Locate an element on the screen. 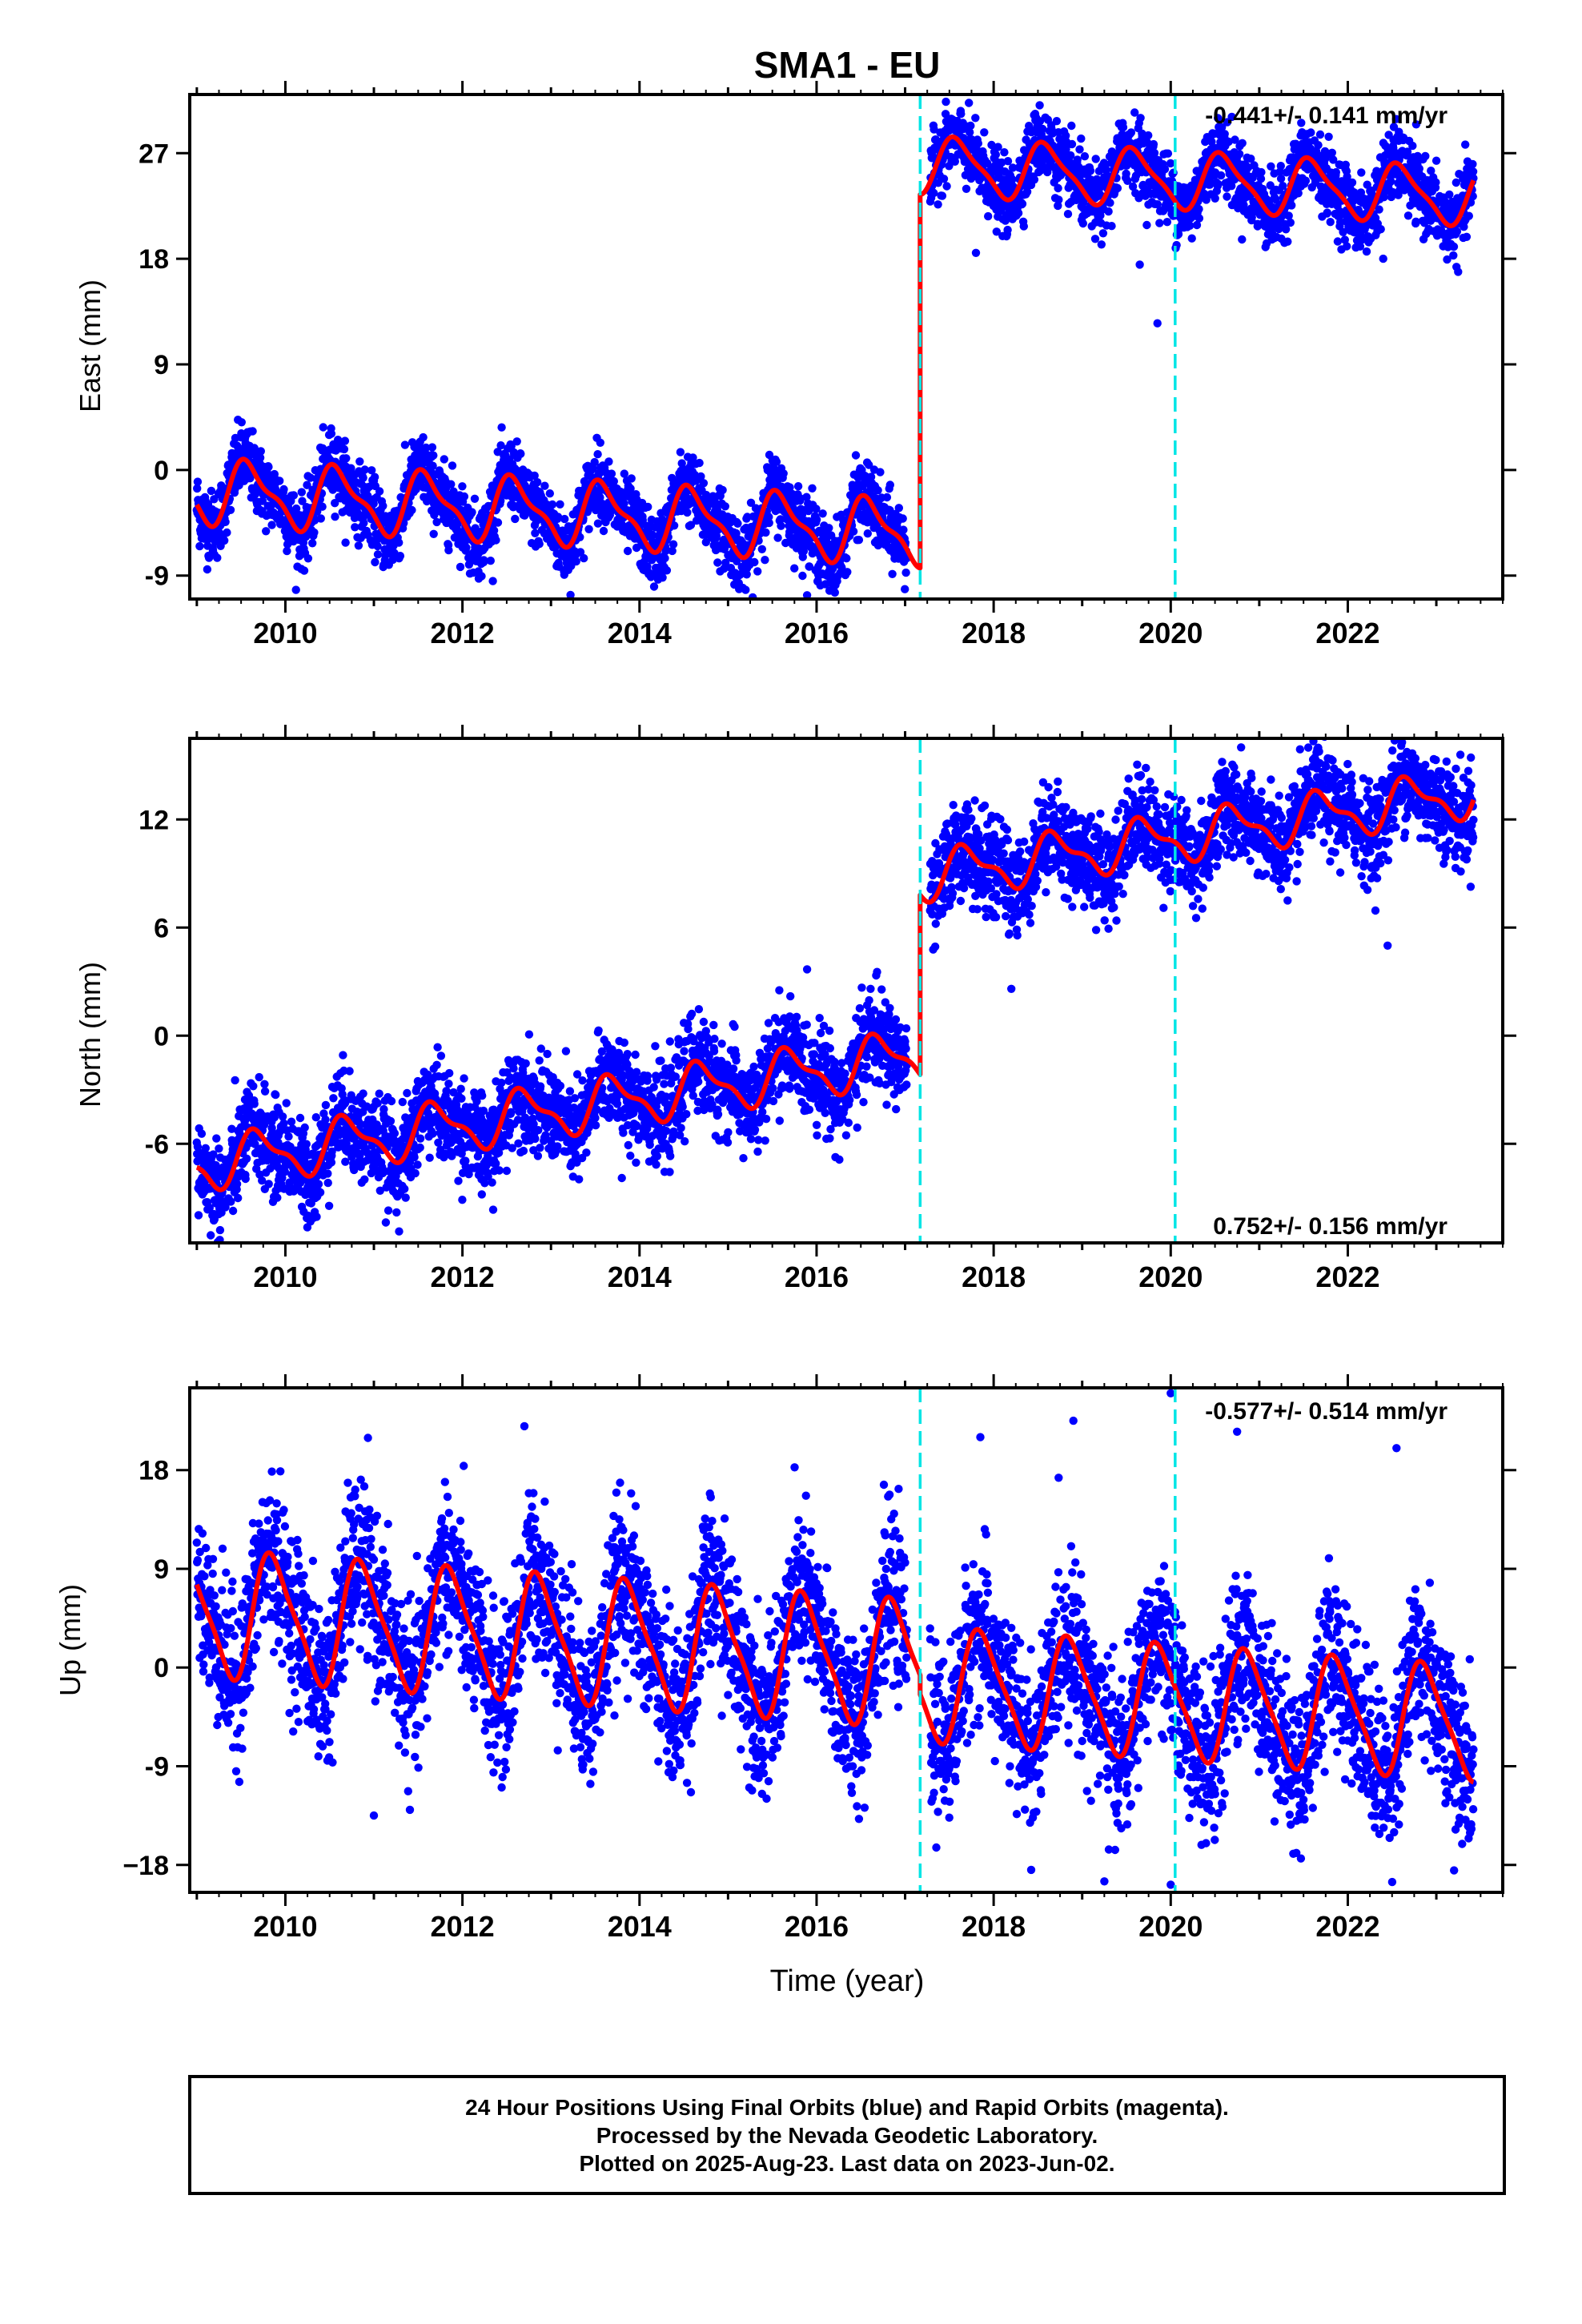 Image resolution: width=1582 pixels, height=2324 pixels. east-y-tick-label: 18 is located at coordinates (154, 259).